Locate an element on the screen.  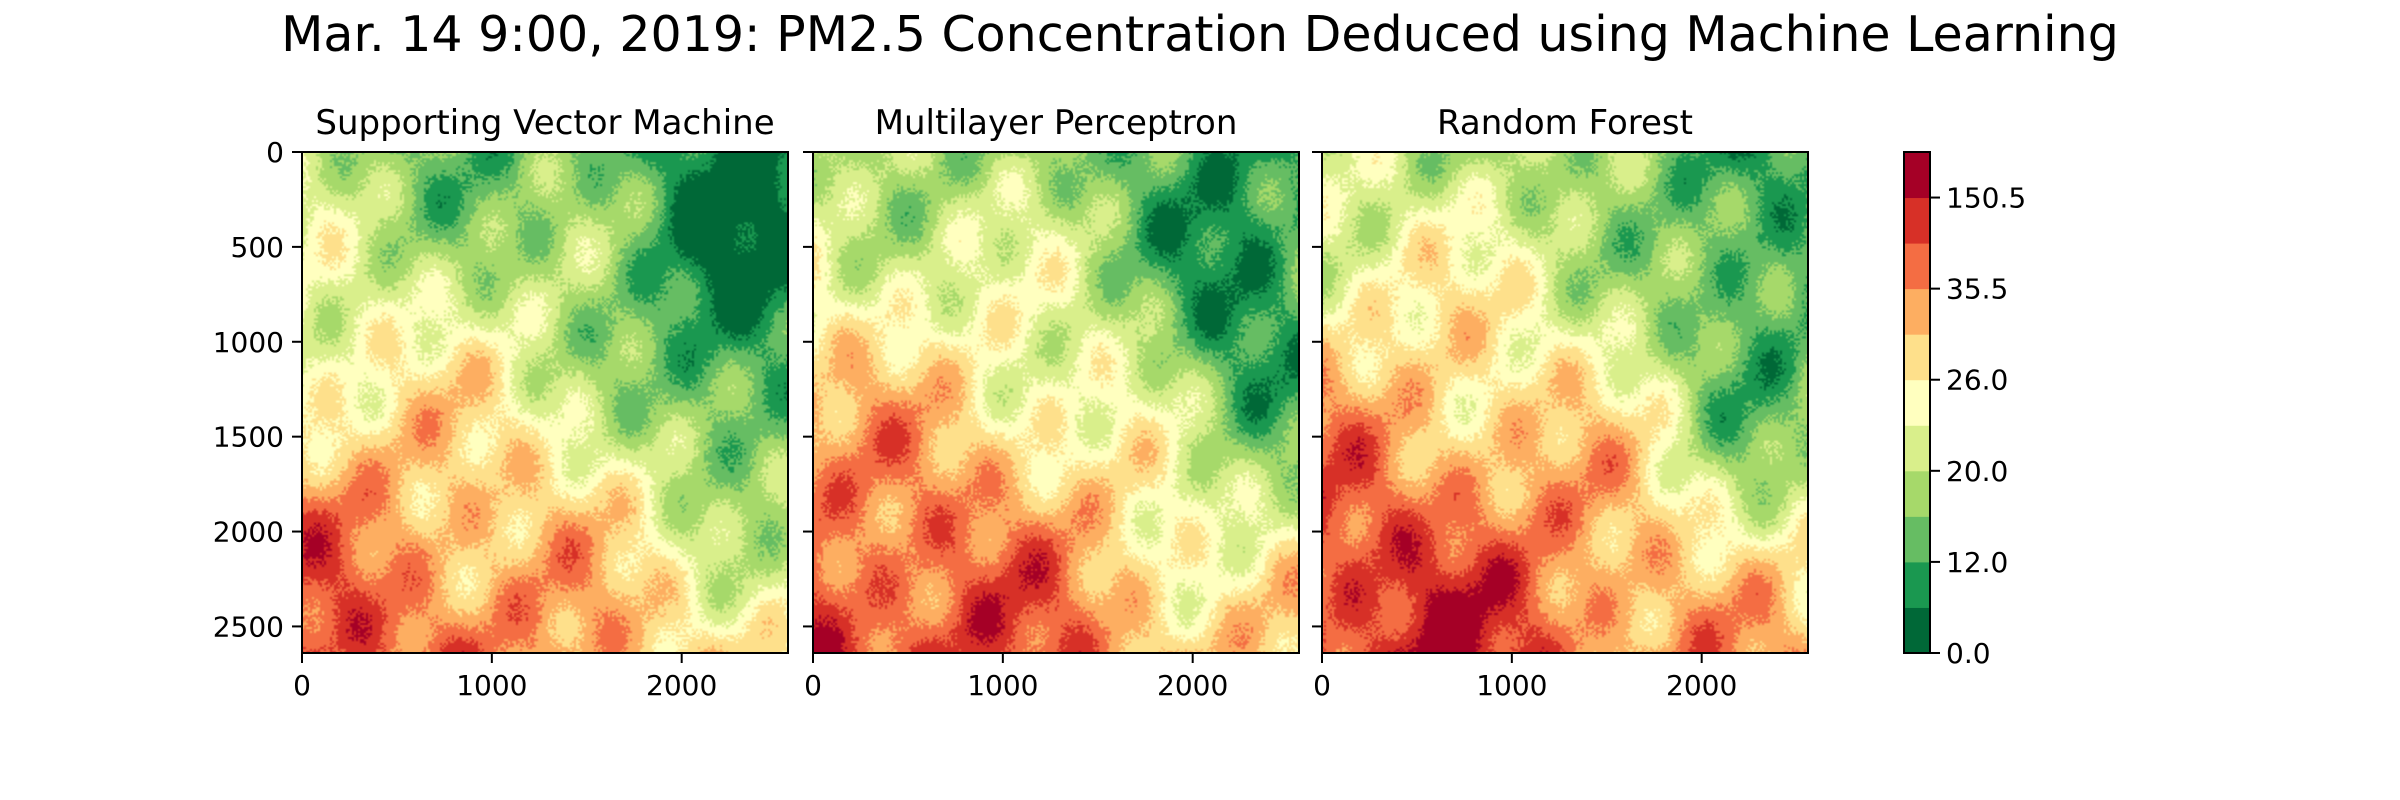
panel-title: Random Forest is located at coordinates (1565, 123).